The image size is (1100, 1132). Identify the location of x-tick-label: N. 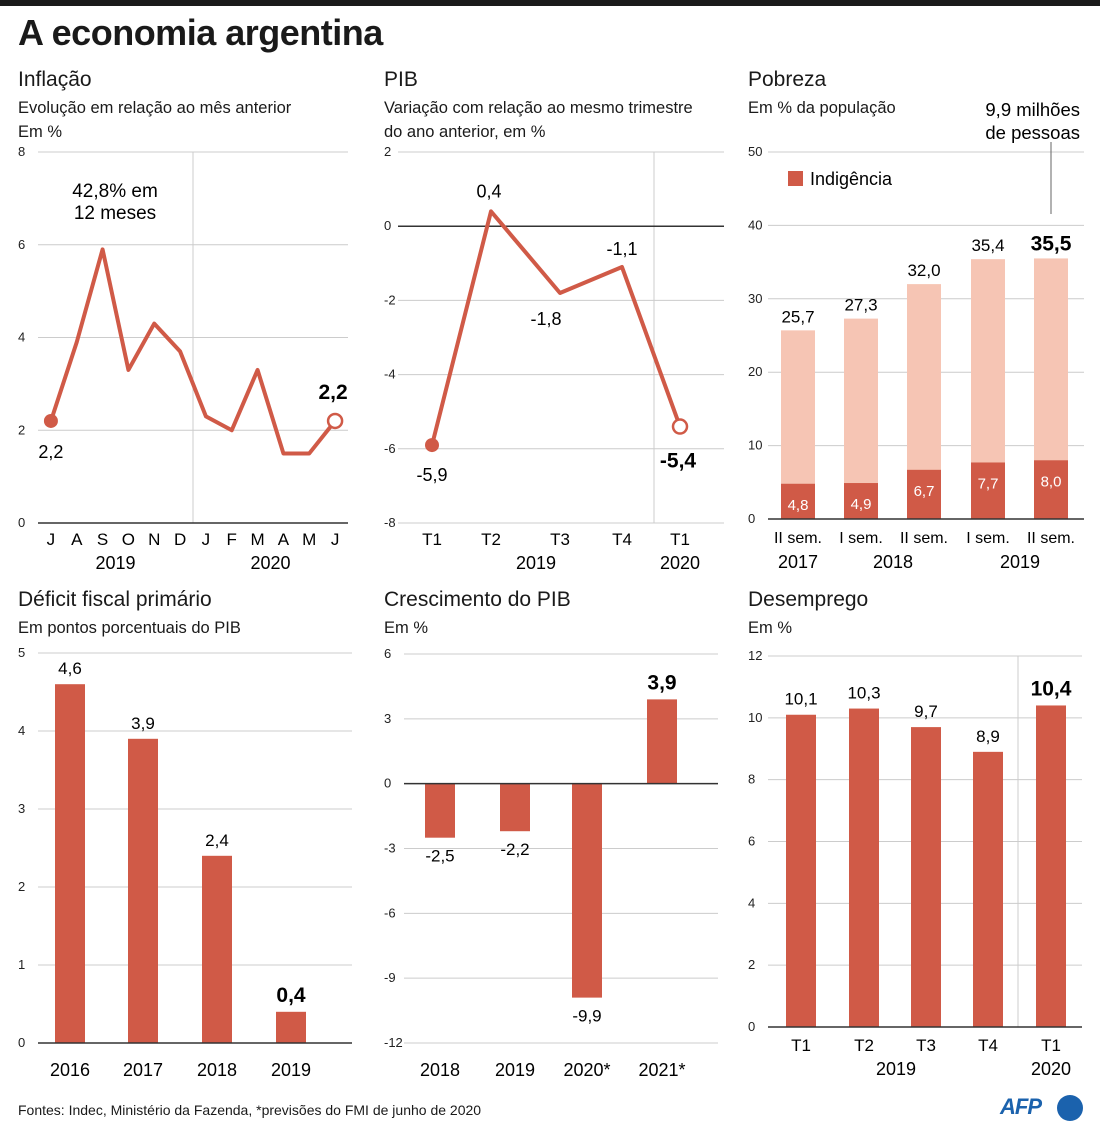
(154, 539).